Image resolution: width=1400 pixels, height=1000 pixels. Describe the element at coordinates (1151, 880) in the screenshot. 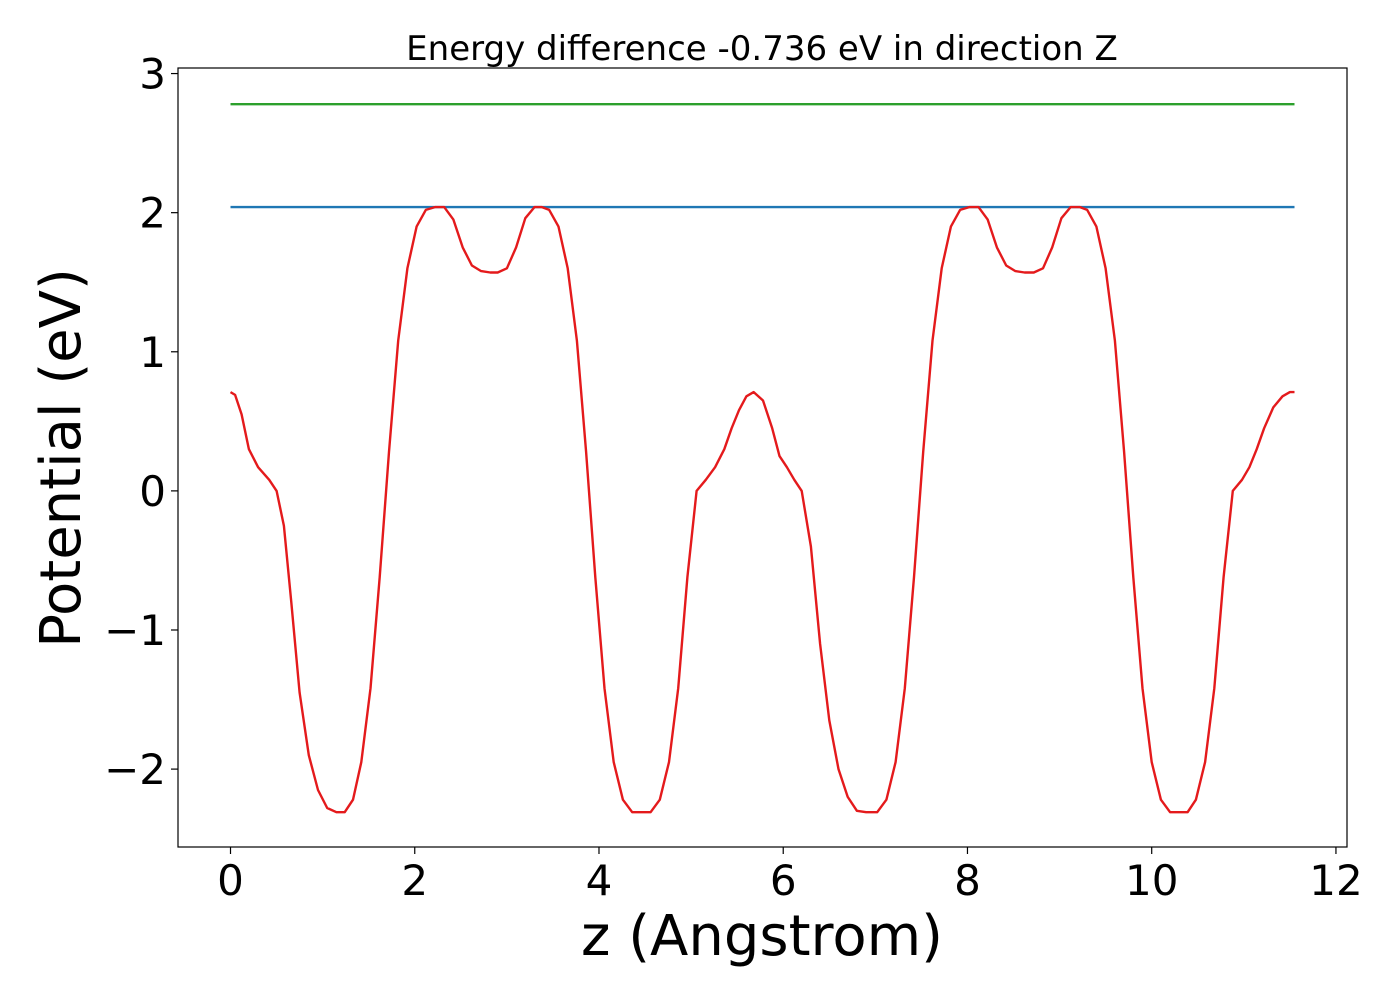

I see `x-tick-label: 10` at that location.